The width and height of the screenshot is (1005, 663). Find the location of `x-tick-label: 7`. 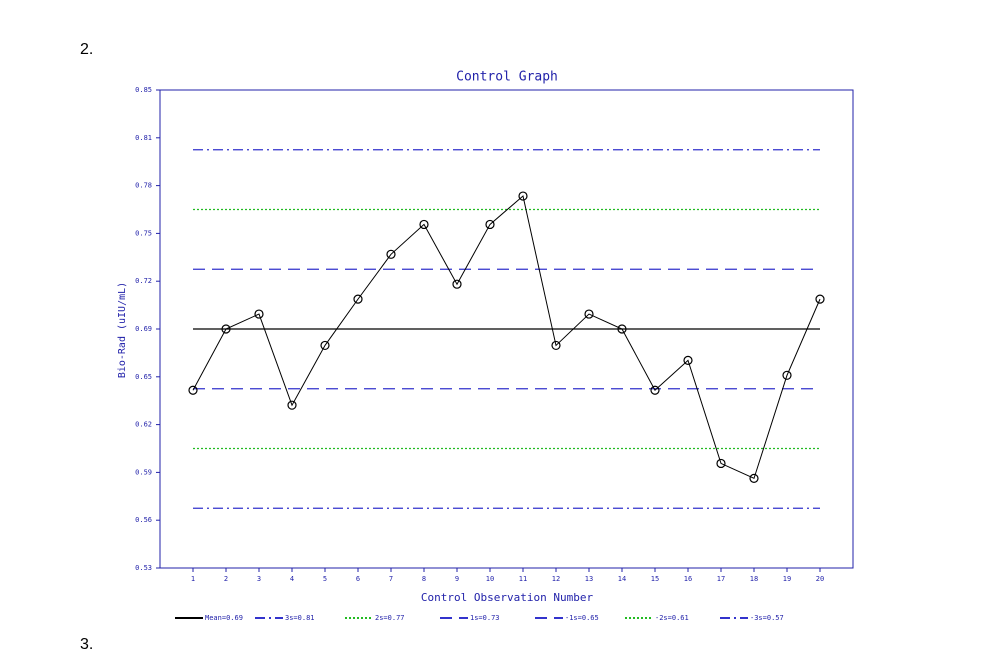

x-tick-label: 7 is located at coordinates (391, 579).